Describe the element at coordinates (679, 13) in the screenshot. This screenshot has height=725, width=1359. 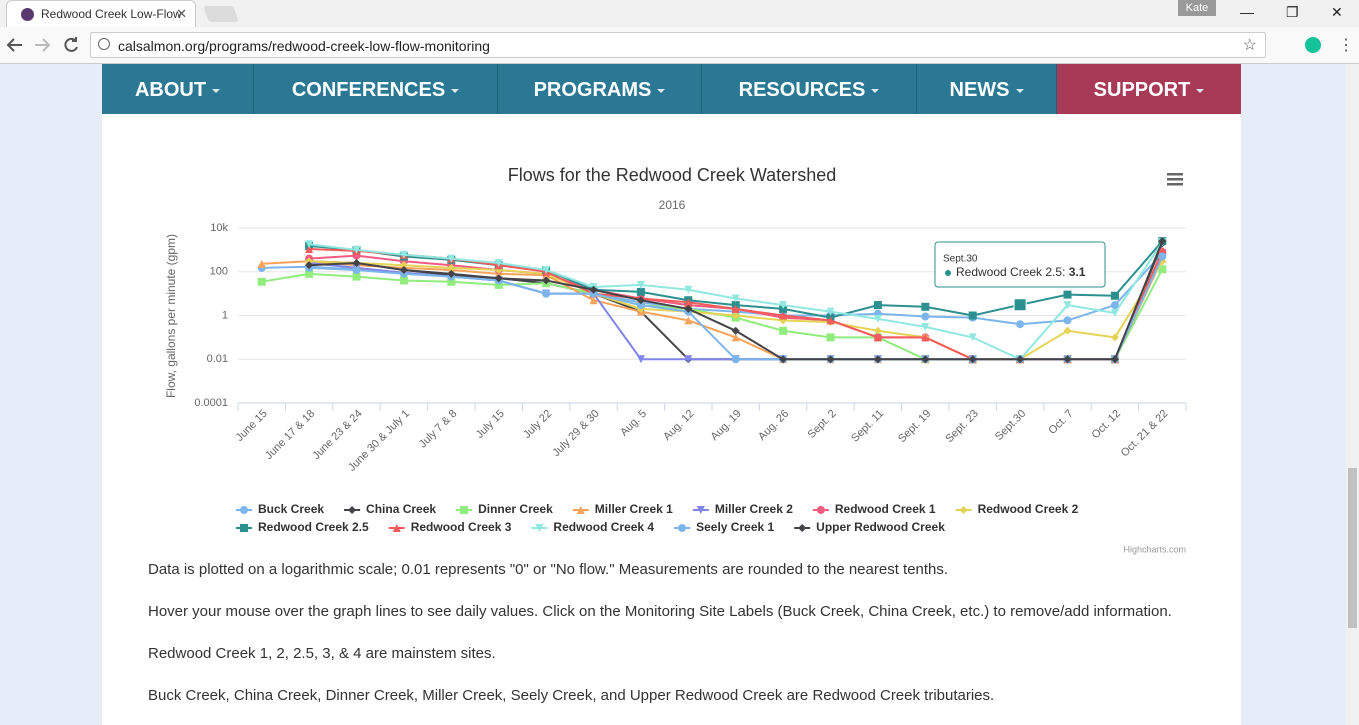
I see `tab-bar: Redwood Creek Low-Flow ✕ Kate — ❐ ✕` at that location.